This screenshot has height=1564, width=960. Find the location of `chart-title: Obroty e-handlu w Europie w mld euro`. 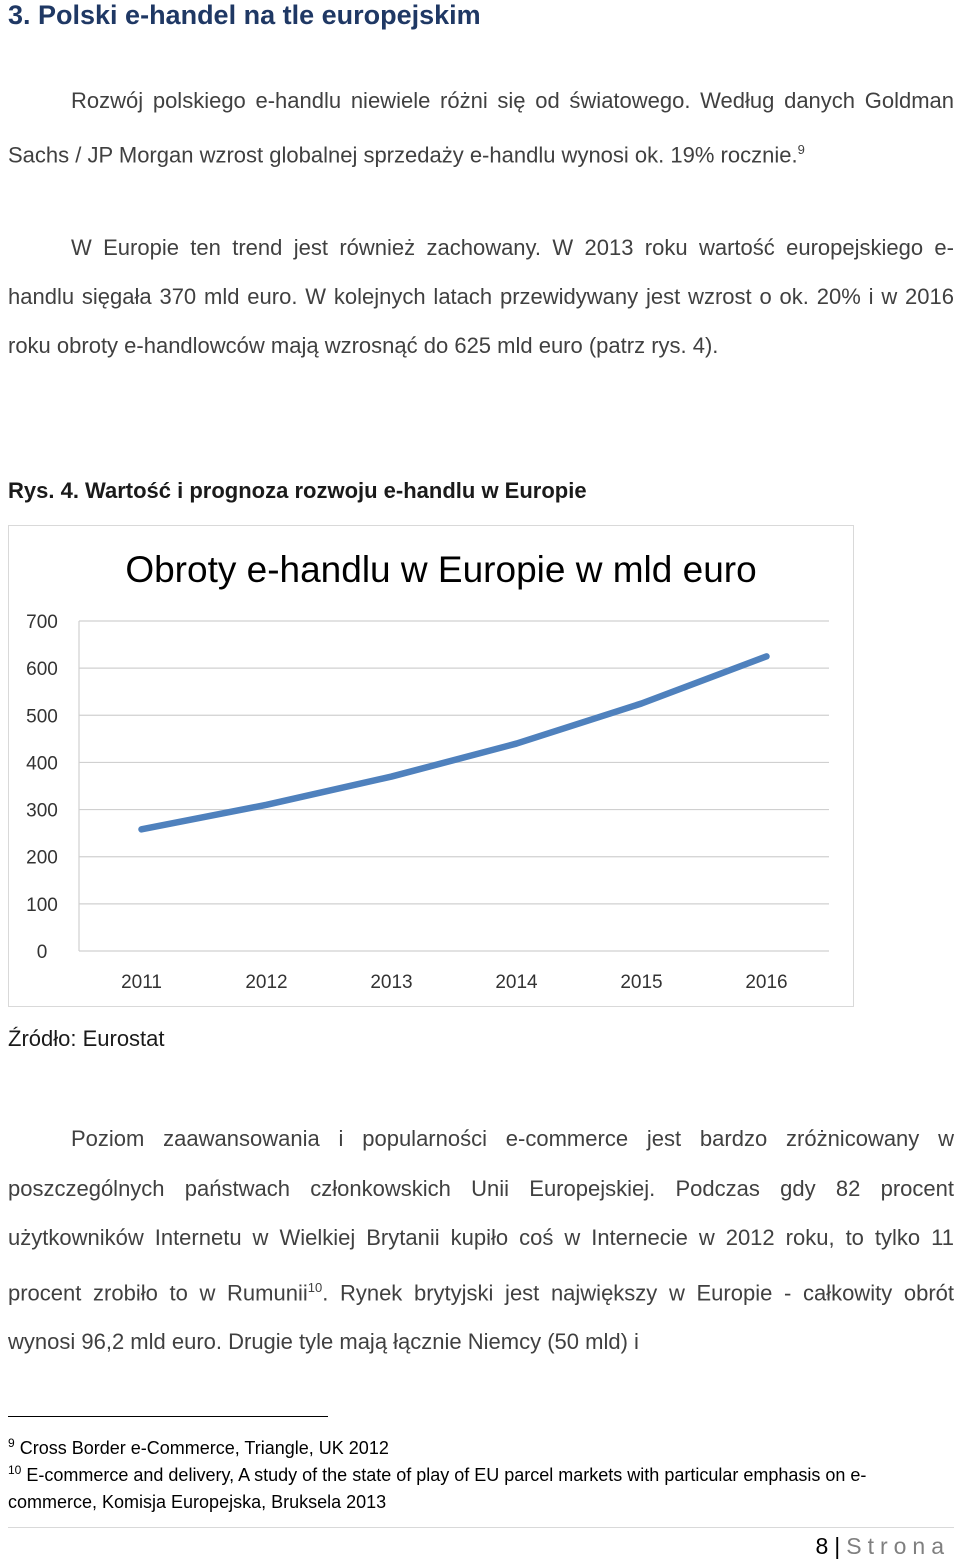

chart-title: Obroty e-handlu w Europie w mld euro is located at coordinates (440, 569).